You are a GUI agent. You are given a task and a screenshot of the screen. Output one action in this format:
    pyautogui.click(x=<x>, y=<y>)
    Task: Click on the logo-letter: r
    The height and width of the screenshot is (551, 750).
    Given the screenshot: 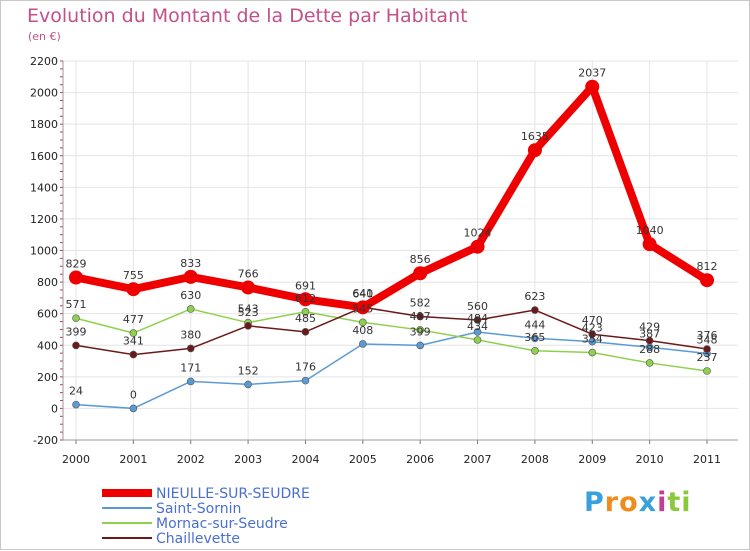 What is the action you would take?
    pyautogui.click(x=612, y=502)
    